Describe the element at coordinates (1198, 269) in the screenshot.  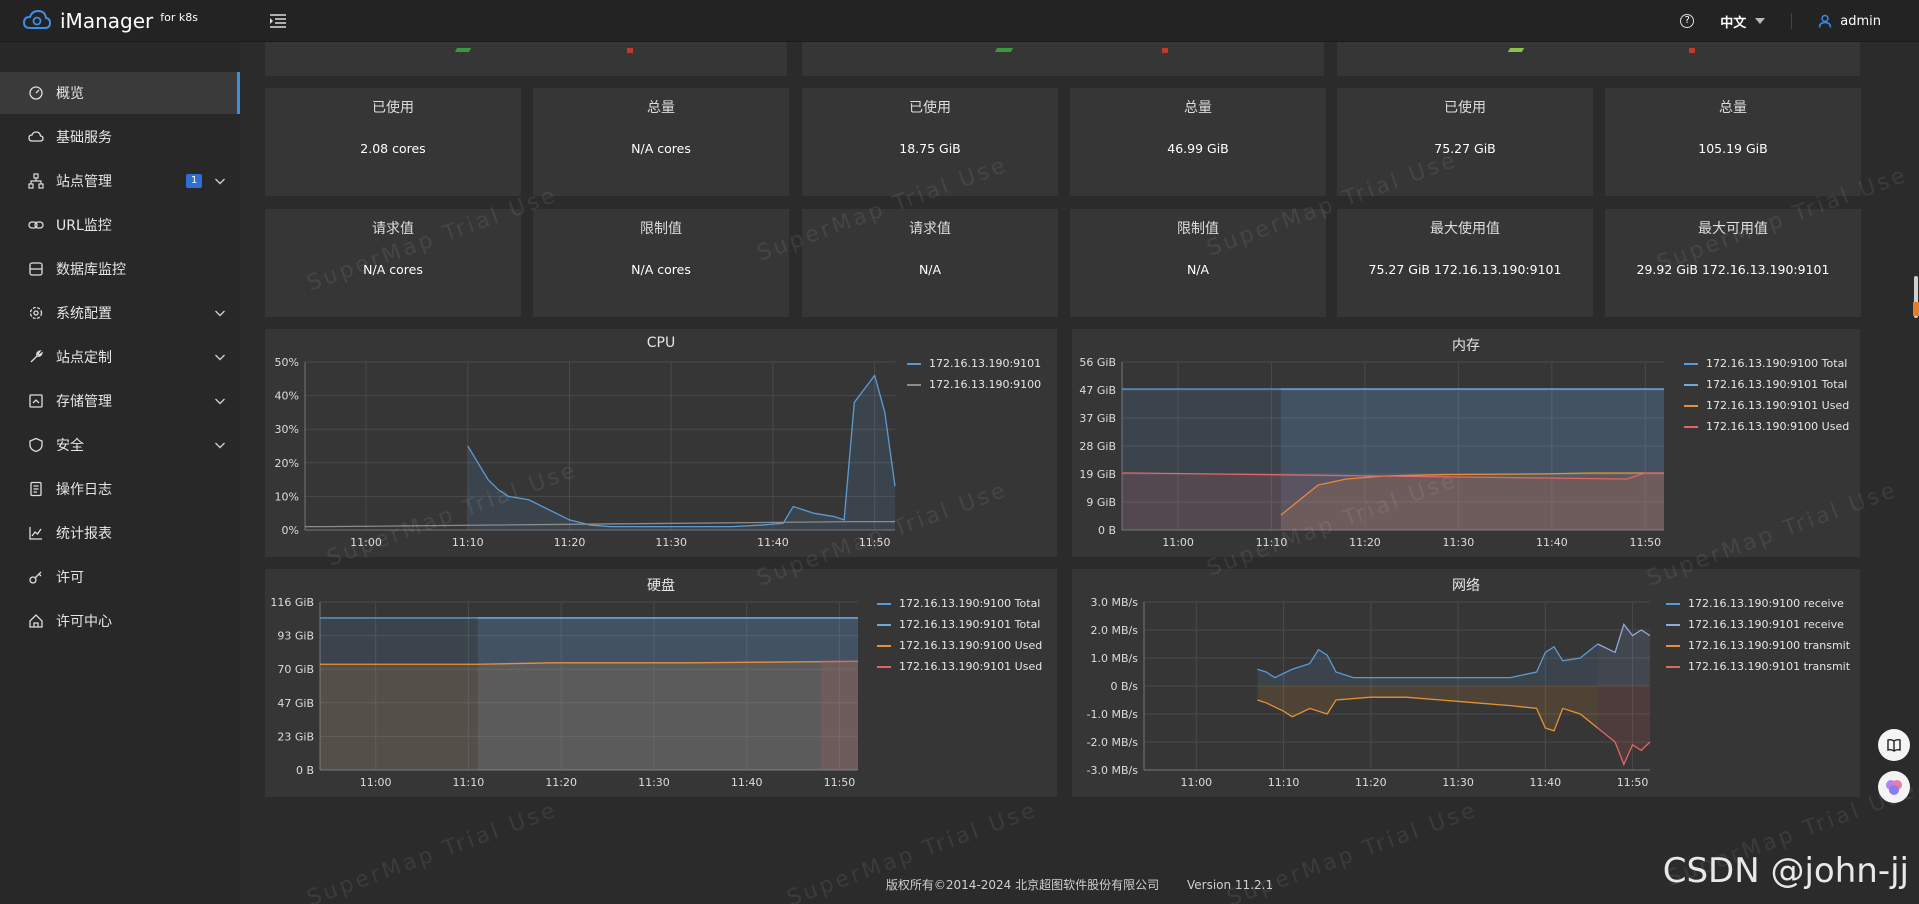
I see `stat-value: N/A` at that location.